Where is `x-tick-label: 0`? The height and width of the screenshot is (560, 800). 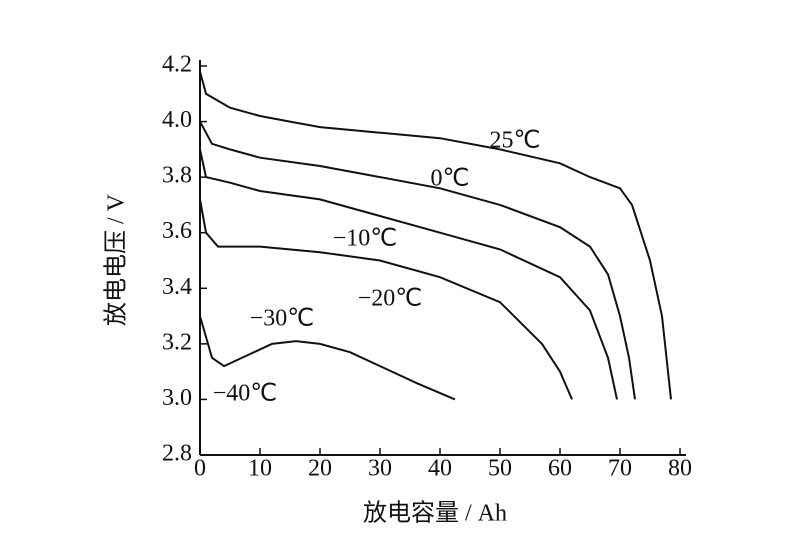 x-tick-label: 0 is located at coordinates (200, 469).